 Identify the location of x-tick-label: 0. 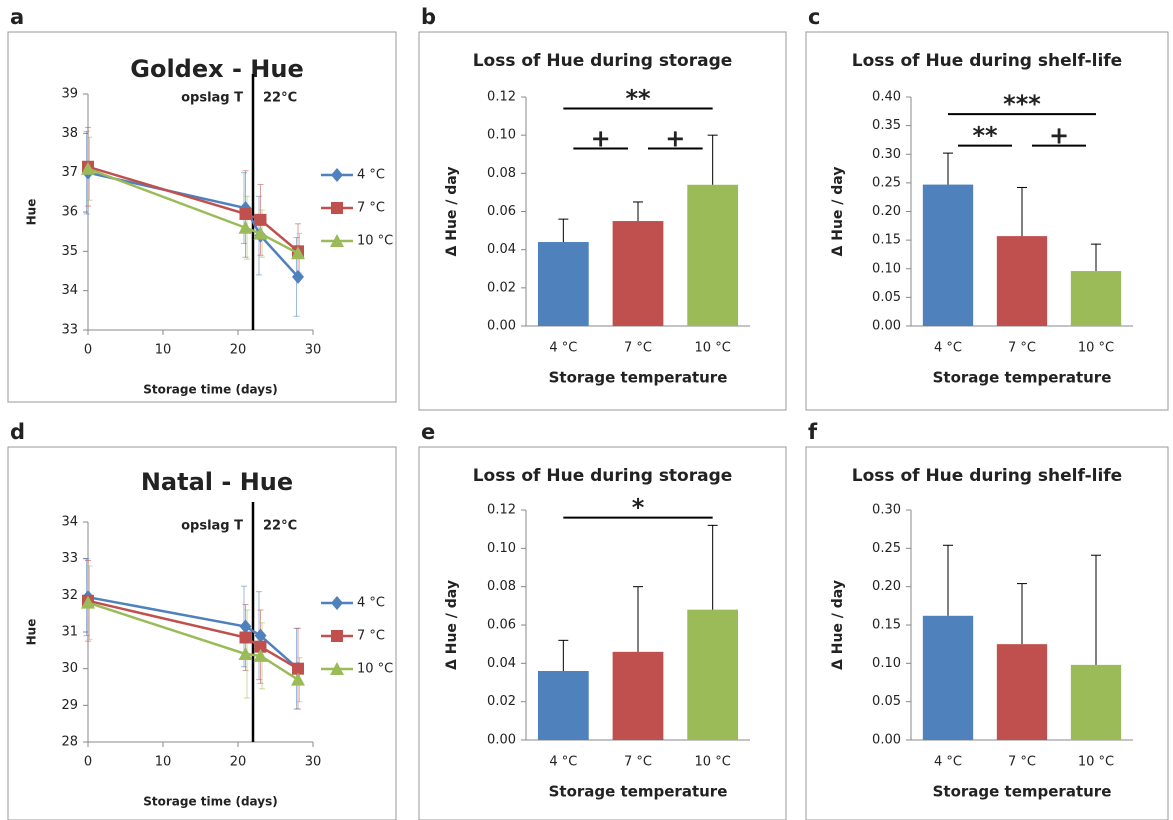
(88, 762).